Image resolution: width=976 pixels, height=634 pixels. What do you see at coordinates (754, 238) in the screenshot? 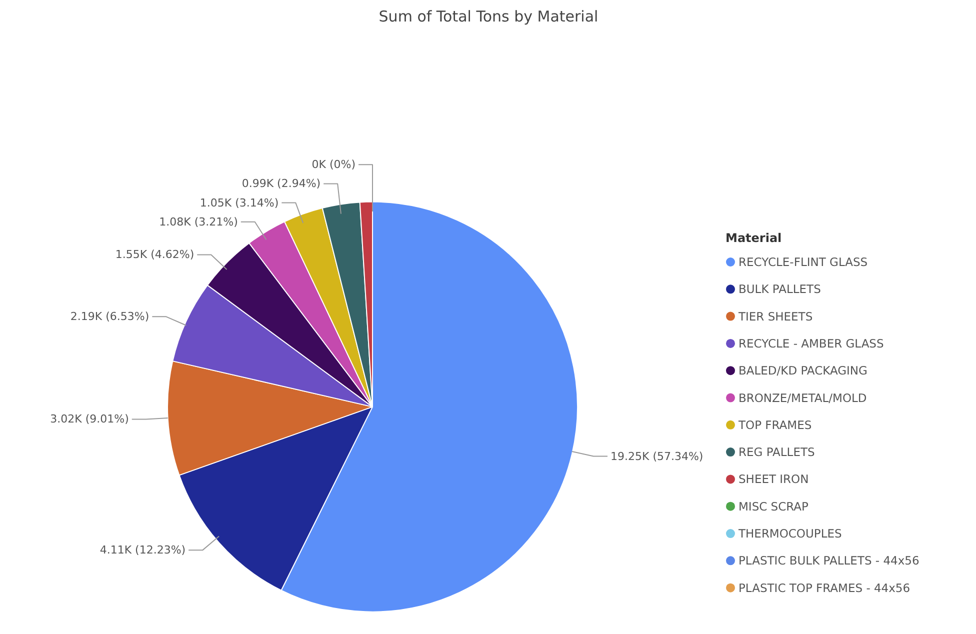
I see `legend-title: Material` at bounding box center [754, 238].